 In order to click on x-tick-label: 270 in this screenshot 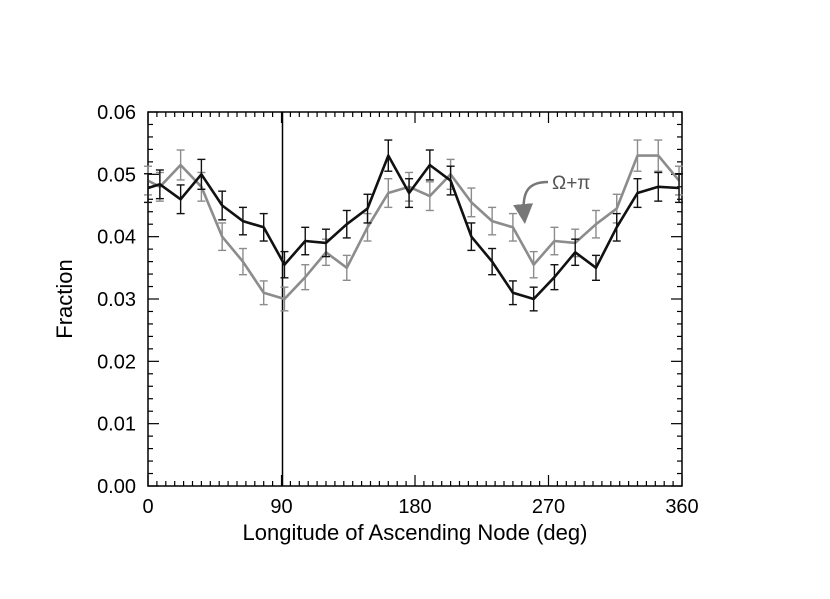, I will do `click(548, 507)`.